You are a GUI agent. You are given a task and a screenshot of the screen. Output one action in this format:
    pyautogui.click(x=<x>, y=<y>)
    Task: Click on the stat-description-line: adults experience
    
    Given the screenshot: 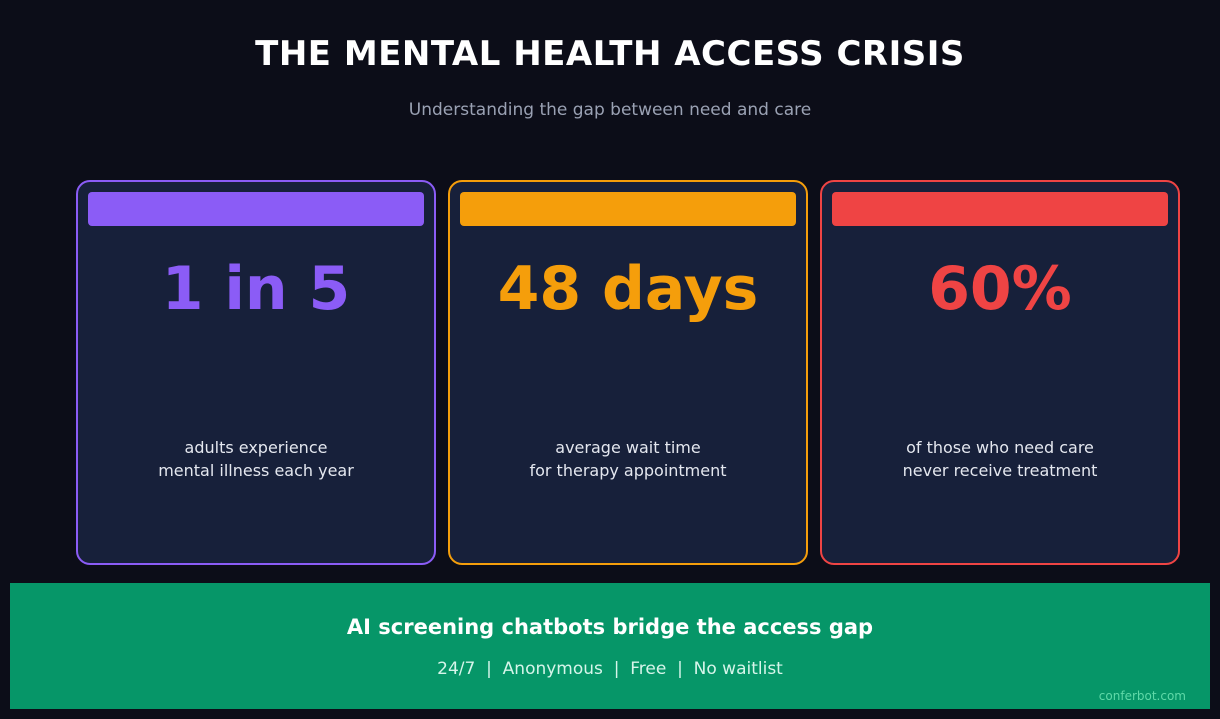 What is the action you would take?
    pyautogui.click(x=256, y=447)
    